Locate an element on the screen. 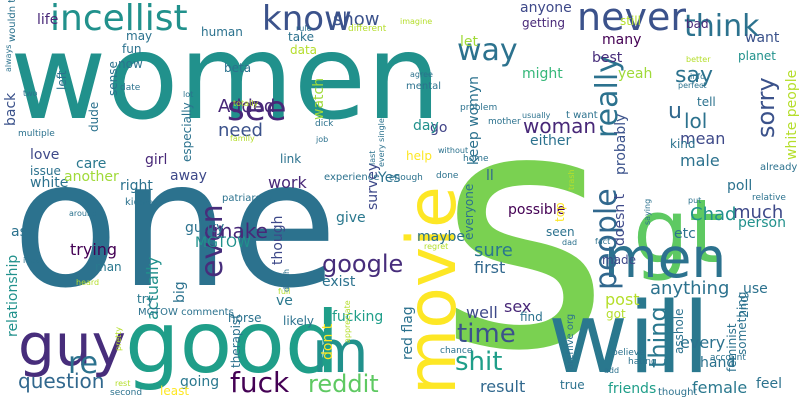 The height and width of the screenshot is (400, 800). word-account: account is located at coordinates (728, 358).